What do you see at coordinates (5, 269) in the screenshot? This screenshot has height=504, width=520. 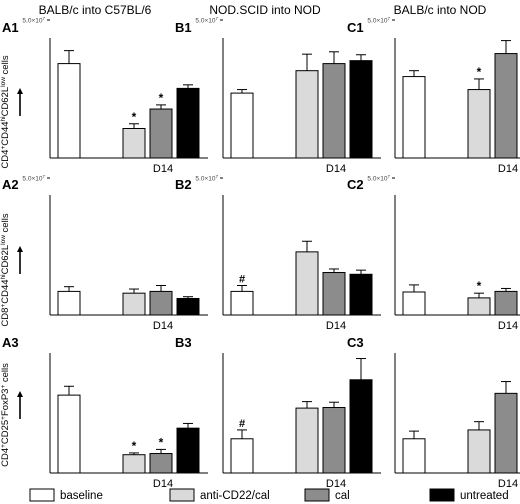 I see `row-ylabel: CD8+CD44hiCD62Llow cells` at bounding box center [5, 269].